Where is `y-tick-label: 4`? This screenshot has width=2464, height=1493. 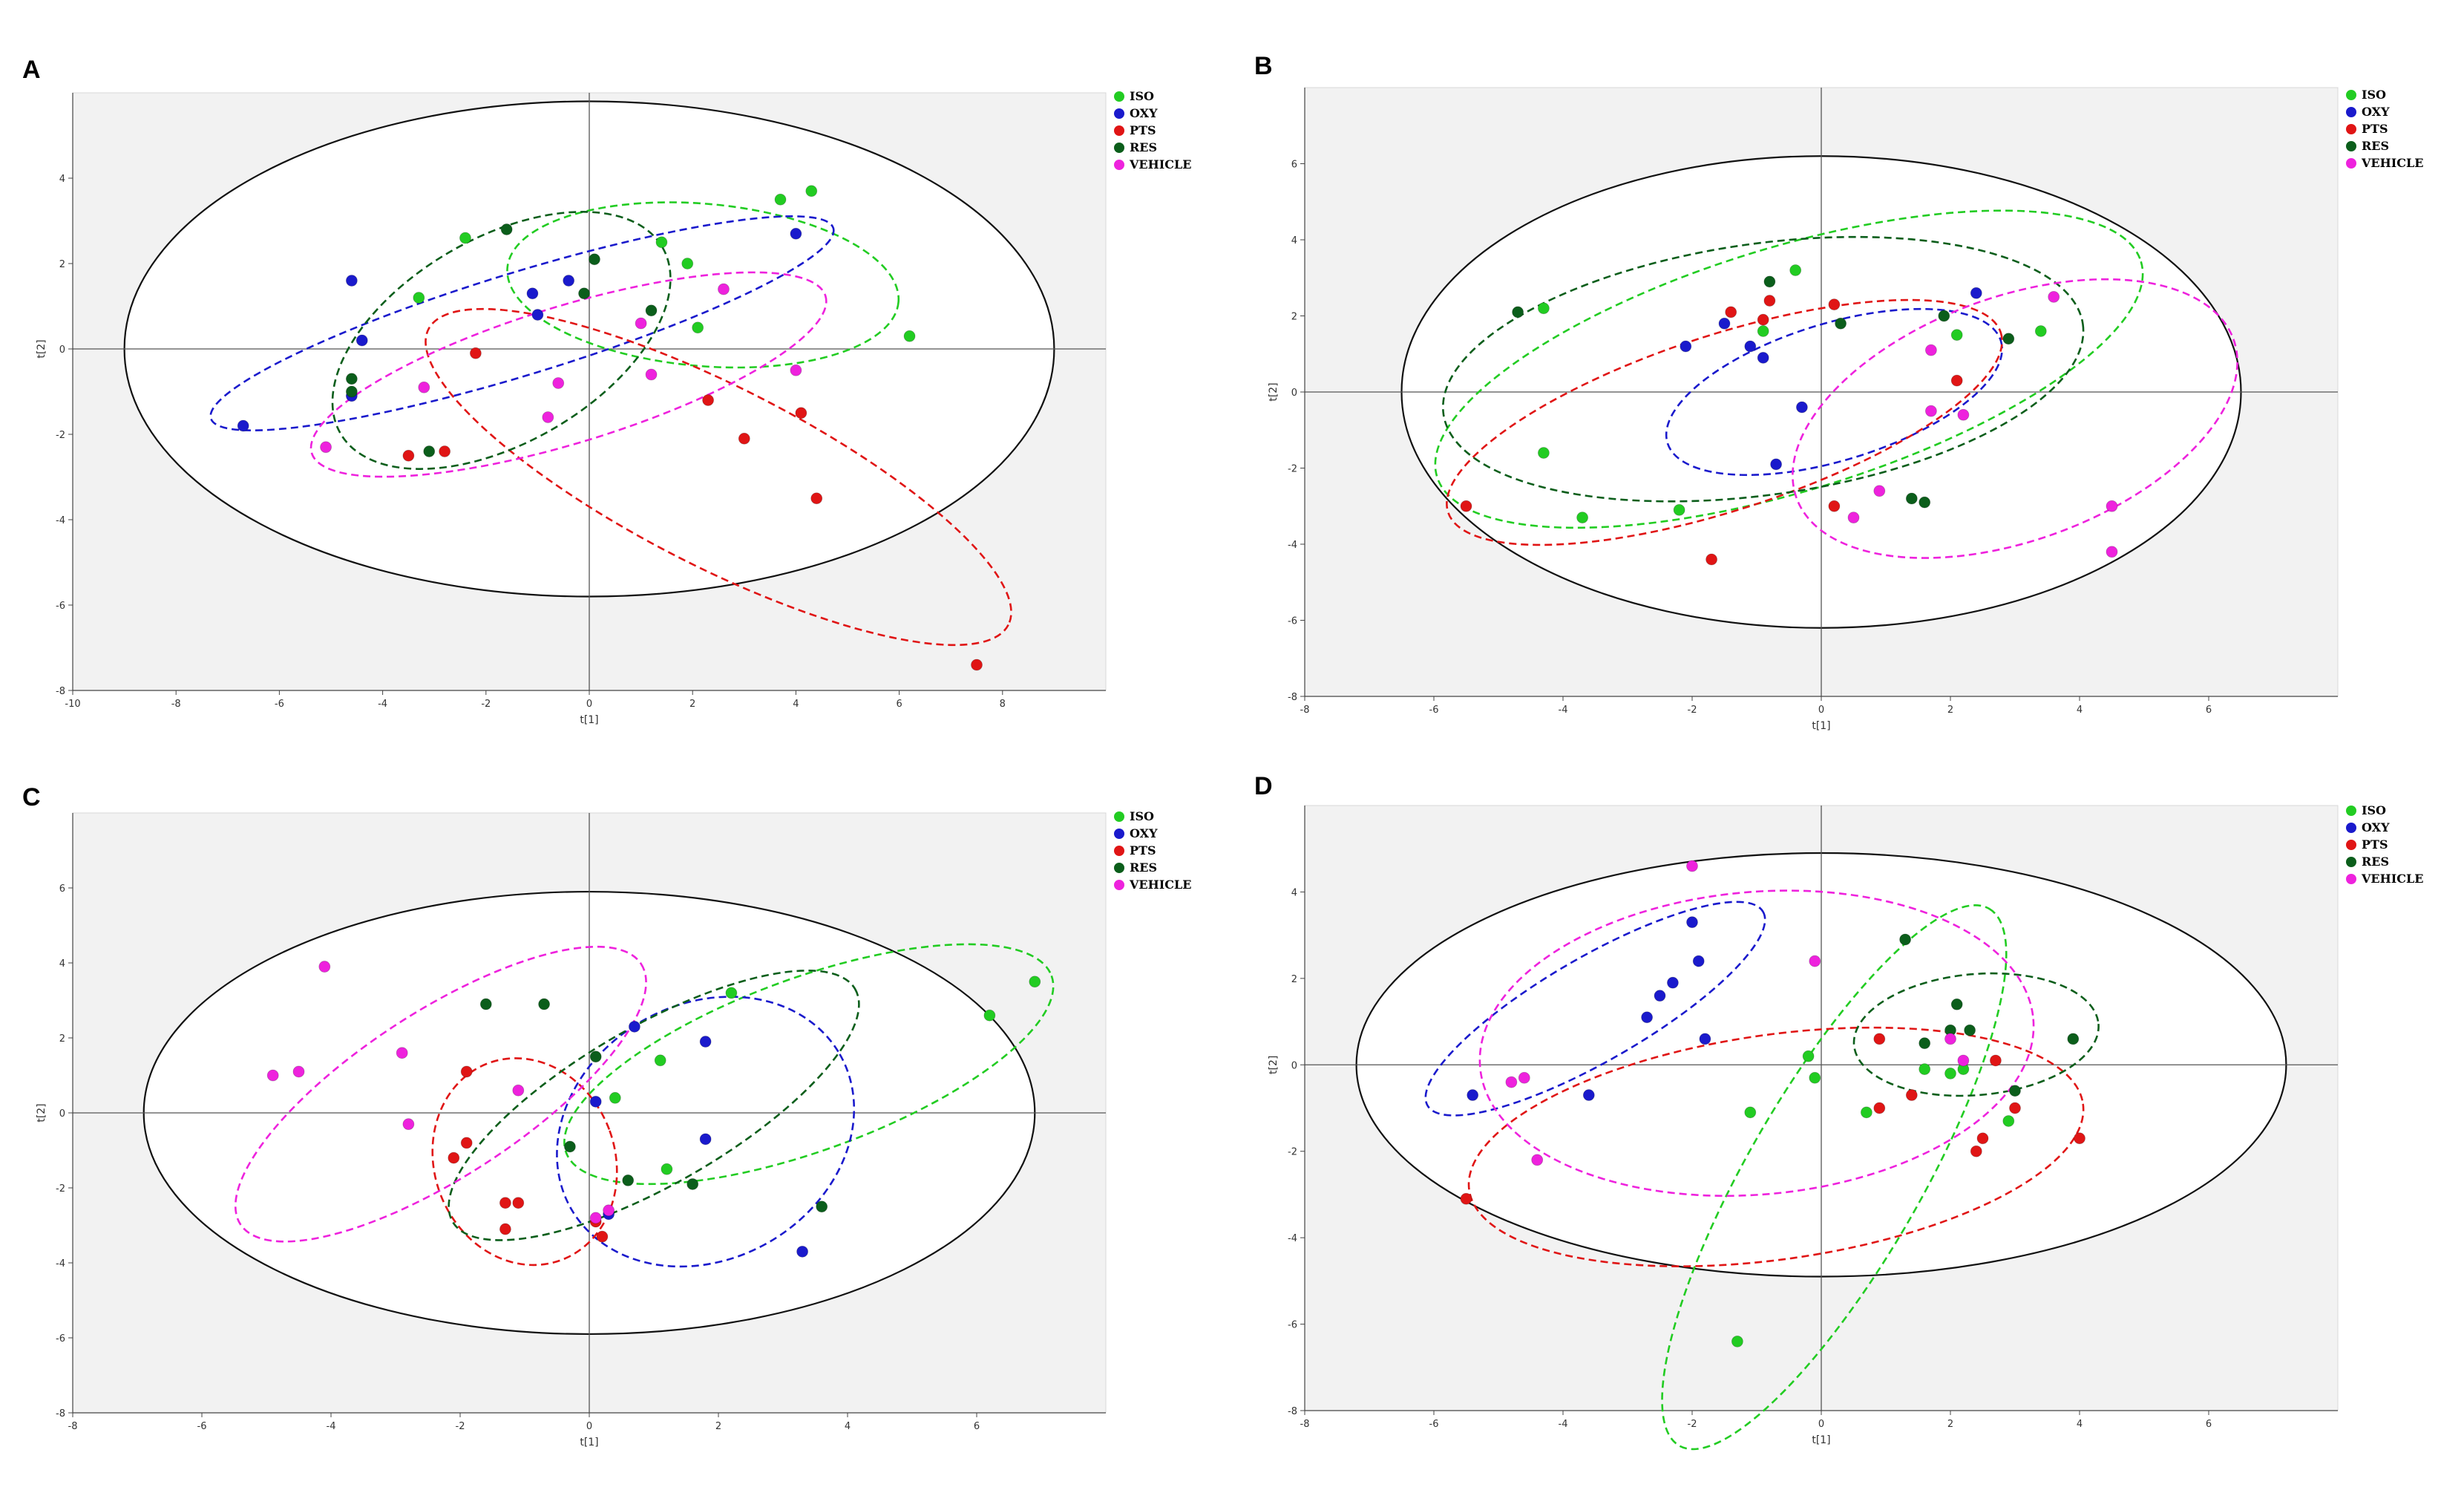 y-tick-label: 4 is located at coordinates (1294, 892).